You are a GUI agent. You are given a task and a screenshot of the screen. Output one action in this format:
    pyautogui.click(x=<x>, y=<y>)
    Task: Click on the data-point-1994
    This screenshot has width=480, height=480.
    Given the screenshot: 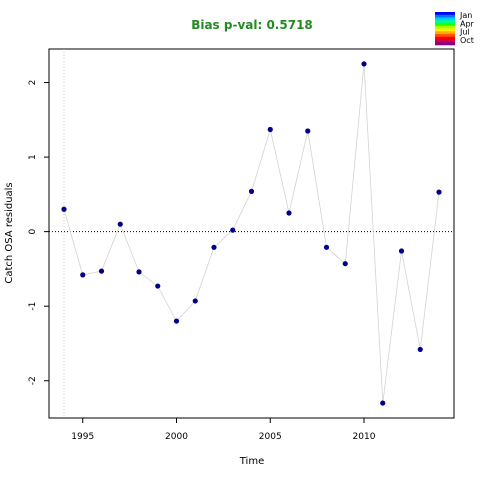 What is the action you would take?
    pyautogui.click(x=64, y=209)
    